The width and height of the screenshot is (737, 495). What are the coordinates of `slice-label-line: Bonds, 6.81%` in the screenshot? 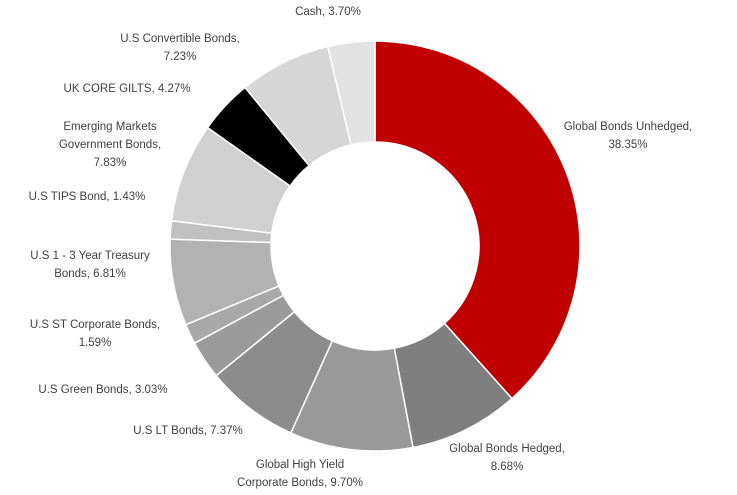 It's located at (90, 274).